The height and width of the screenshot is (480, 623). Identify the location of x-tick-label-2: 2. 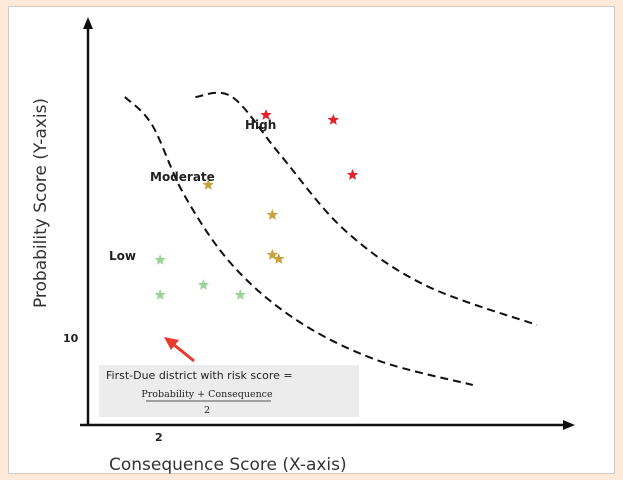
(159, 437).